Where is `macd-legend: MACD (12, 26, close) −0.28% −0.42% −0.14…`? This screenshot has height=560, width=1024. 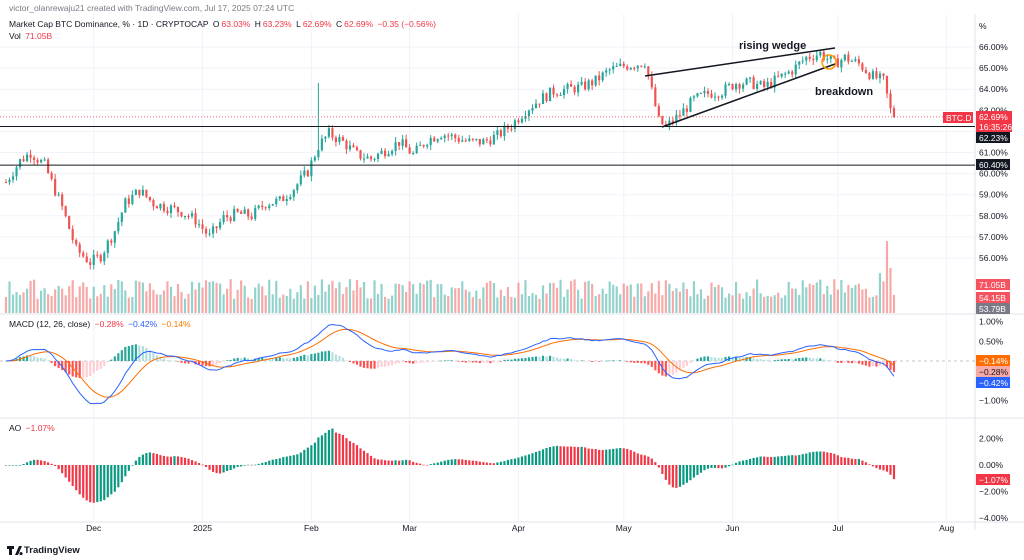 macd-legend: MACD (12, 26, close) −0.28% −0.42% −0.14… is located at coordinates (101, 324).